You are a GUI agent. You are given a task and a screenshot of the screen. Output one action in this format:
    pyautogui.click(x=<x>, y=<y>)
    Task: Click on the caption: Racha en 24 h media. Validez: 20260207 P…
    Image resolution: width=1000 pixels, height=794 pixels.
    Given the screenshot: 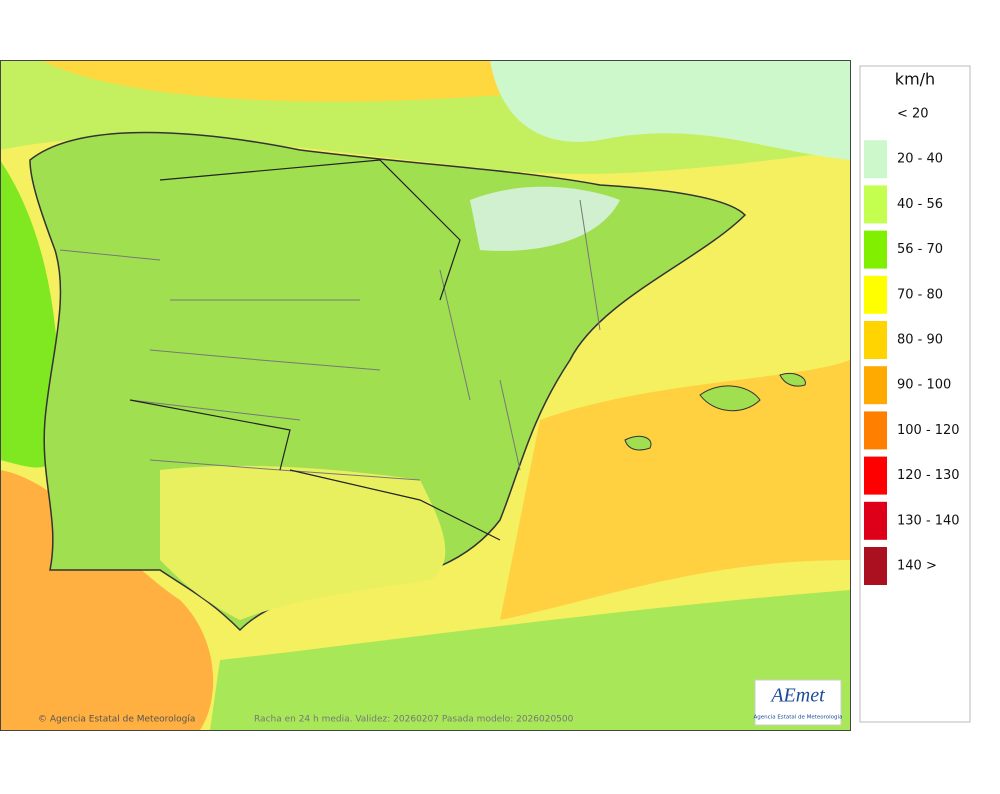 What is the action you would take?
    pyautogui.click(x=414, y=720)
    